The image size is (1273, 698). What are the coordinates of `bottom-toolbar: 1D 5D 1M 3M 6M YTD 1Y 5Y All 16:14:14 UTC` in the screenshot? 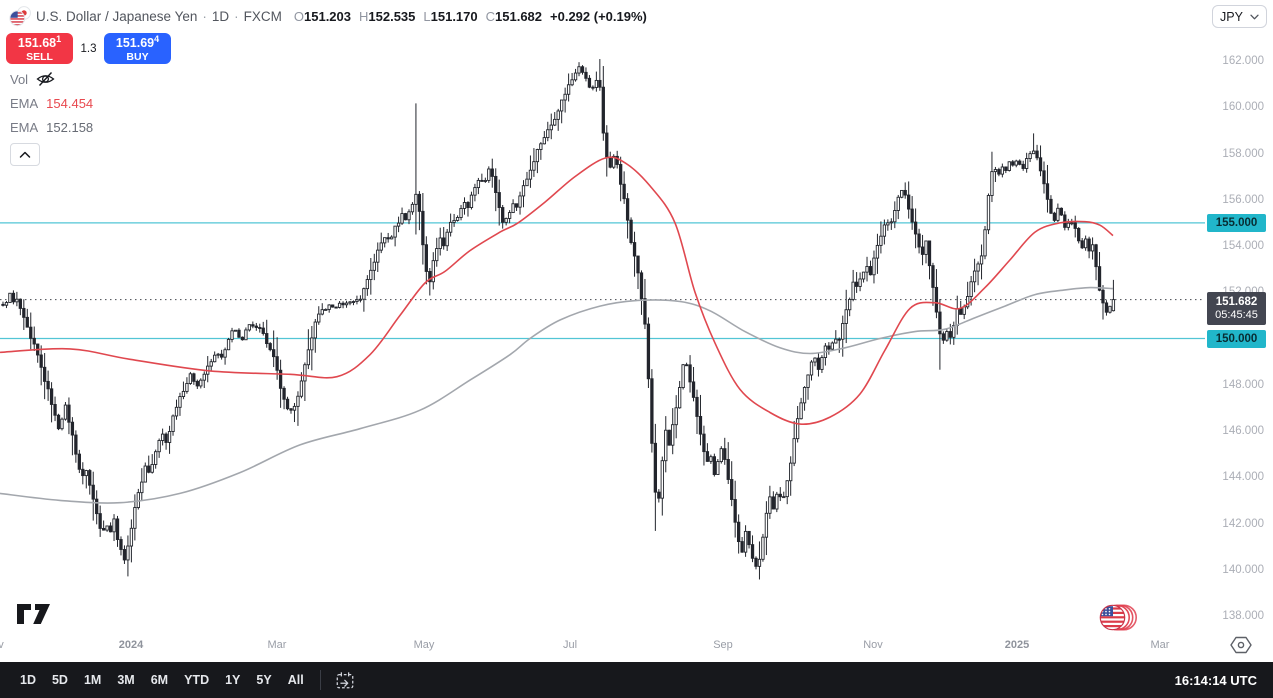 It's located at (636, 680).